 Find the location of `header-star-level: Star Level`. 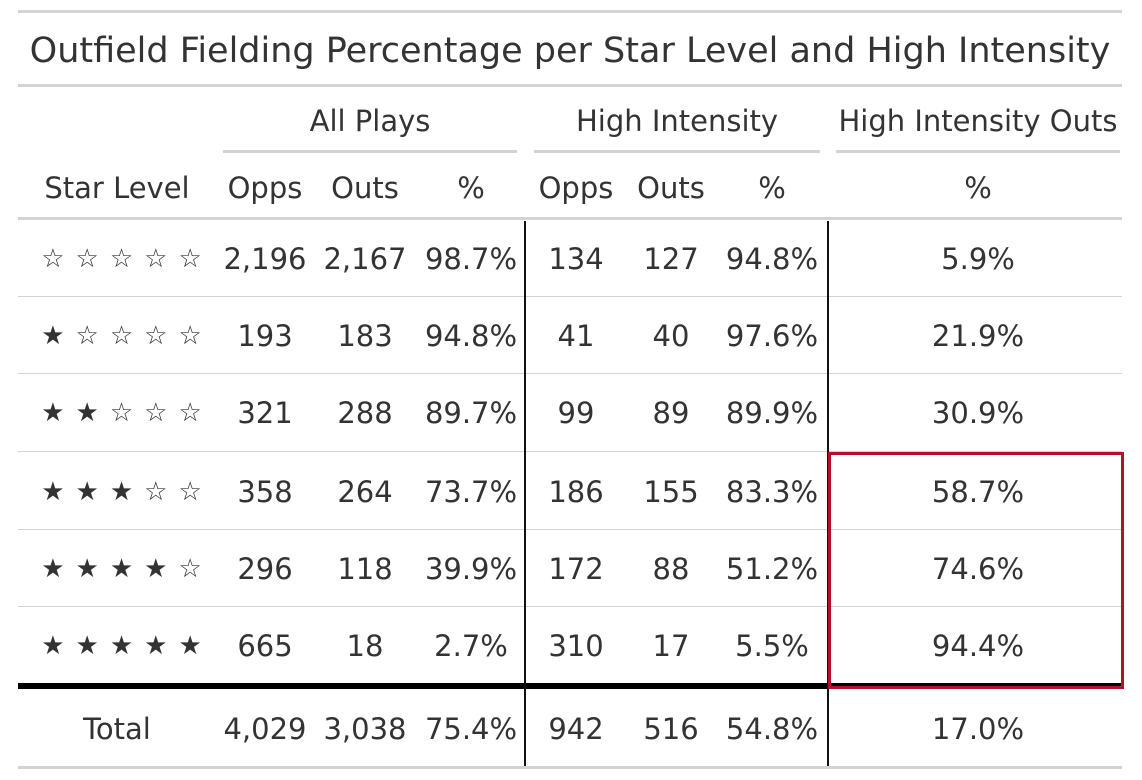

header-star-level: Star Level is located at coordinates (117, 188).